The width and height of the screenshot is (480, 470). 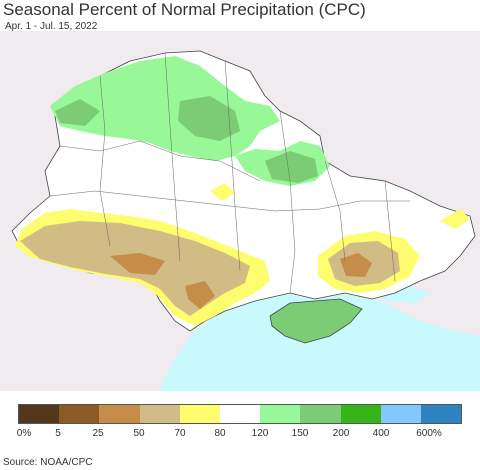 I want to click on east-dry-patch, so click(x=455, y=219).